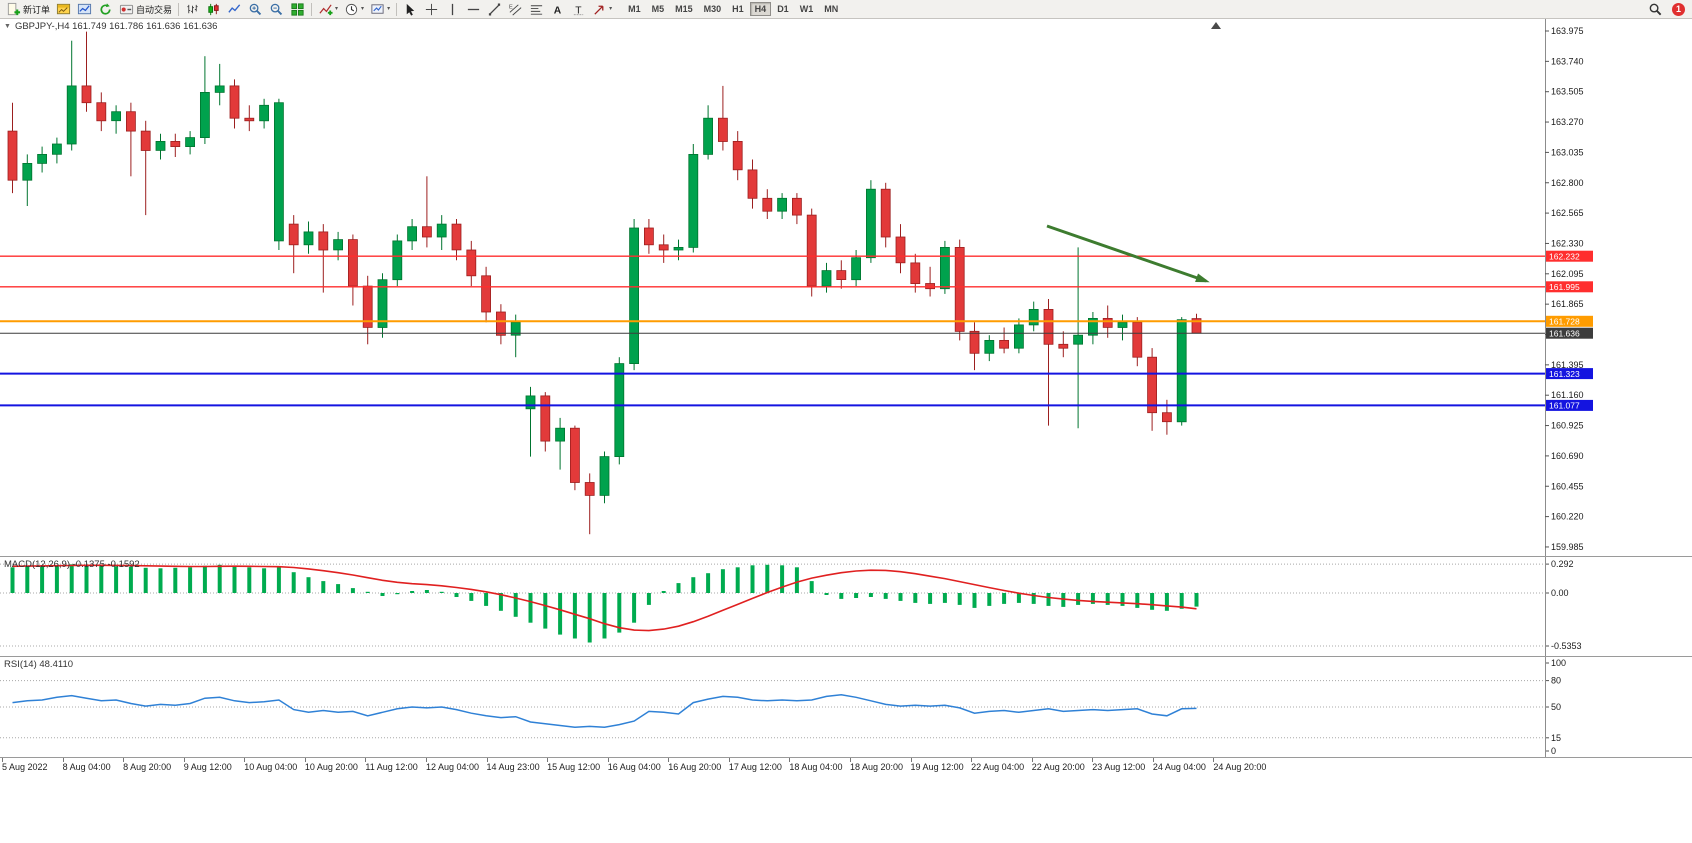  I want to click on label-tool-button: T, so click(578, 9).